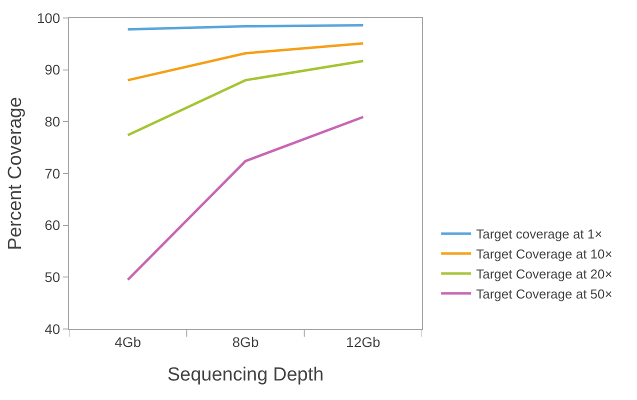  I want to click on x-axis-title: Sequencing Depth, so click(245, 375).